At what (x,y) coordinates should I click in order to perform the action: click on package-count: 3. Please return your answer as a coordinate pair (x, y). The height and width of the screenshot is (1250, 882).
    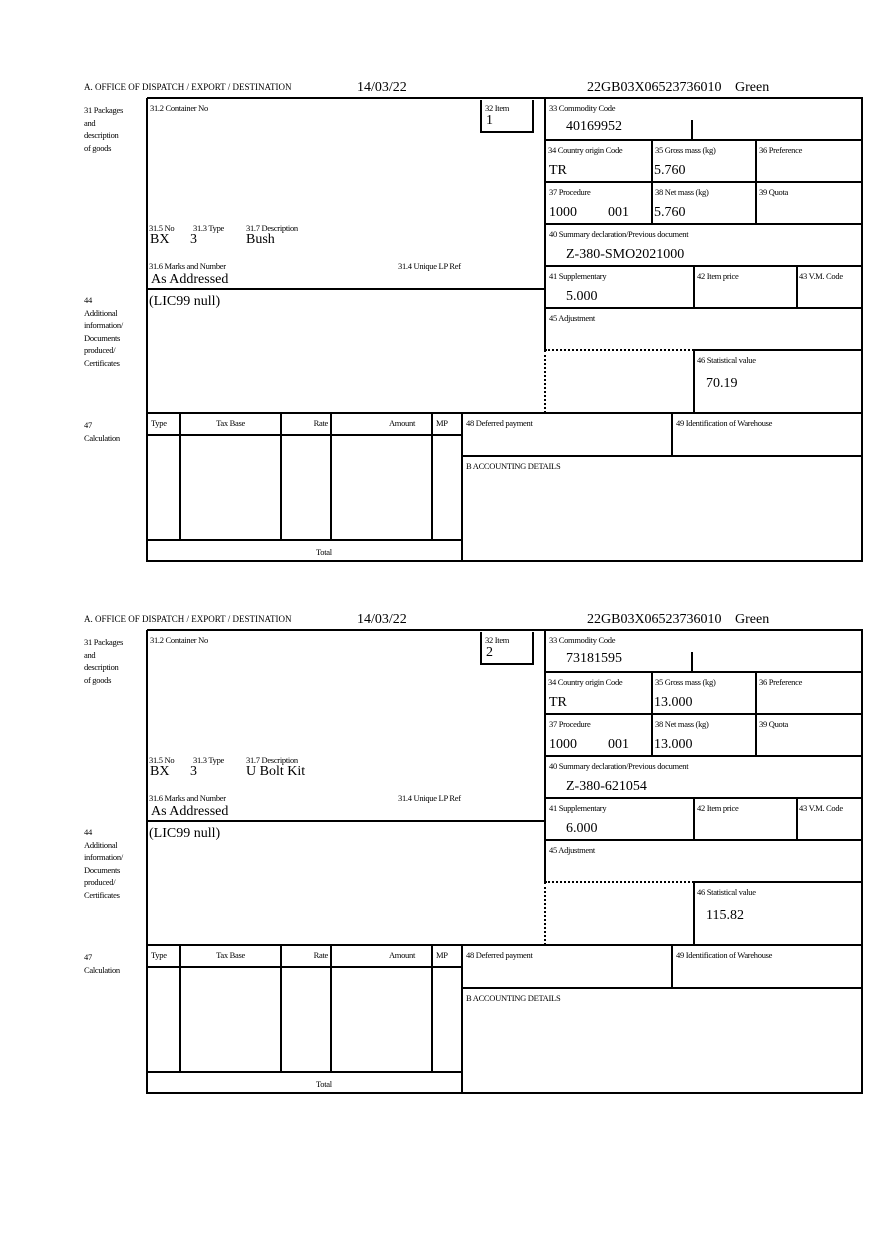
    Looking at the image, I should click on (193, 239).